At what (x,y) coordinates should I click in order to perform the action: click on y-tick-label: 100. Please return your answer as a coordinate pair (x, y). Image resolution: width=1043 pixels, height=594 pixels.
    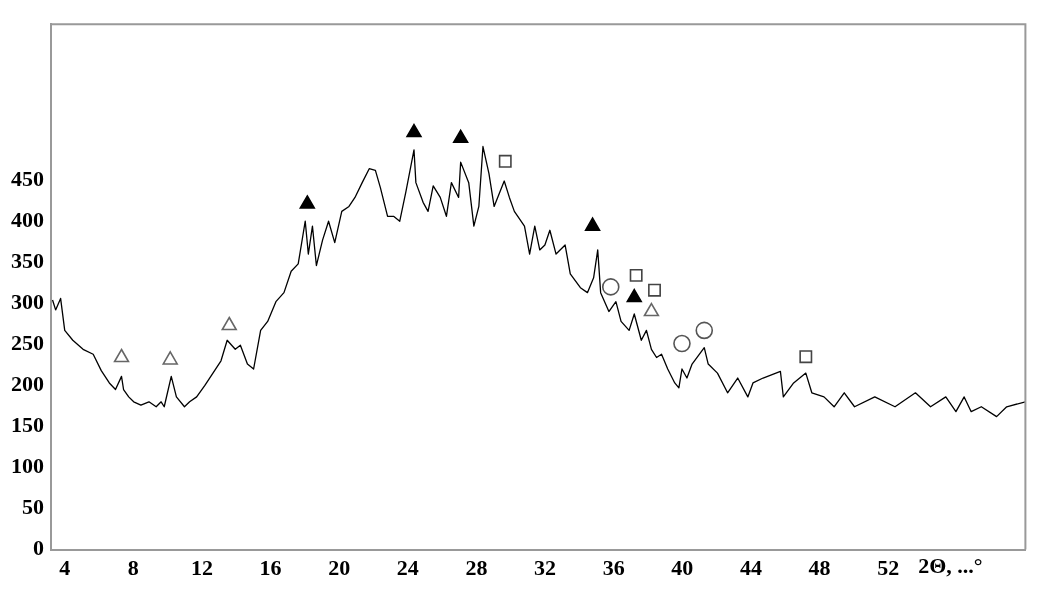
    Looking at the image, I should click on (27, 466).